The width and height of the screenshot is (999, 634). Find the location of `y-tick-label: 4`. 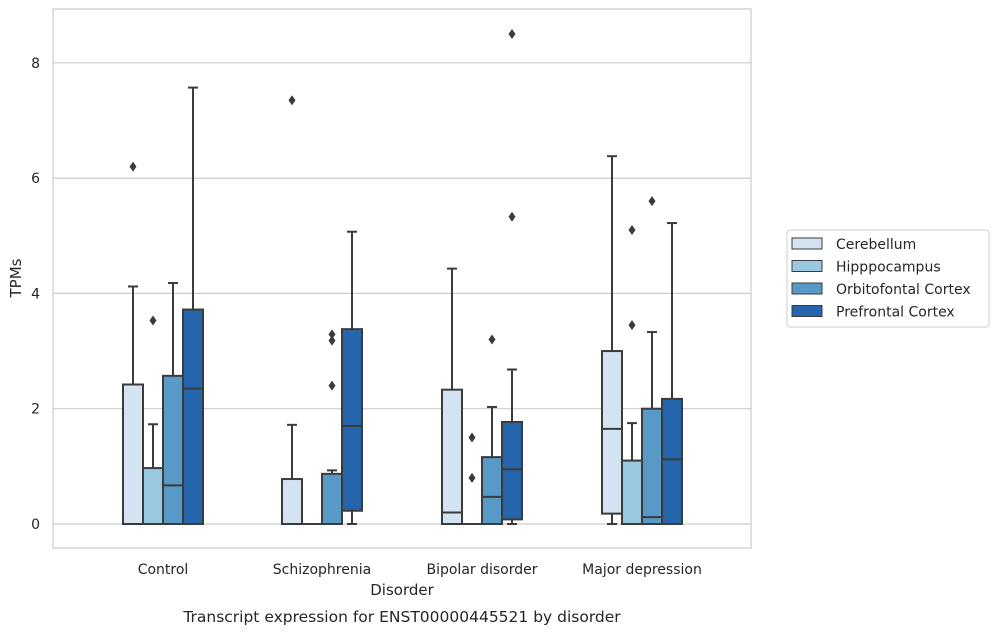

y-tick-label: 4 is located at coordinates (35, 294).